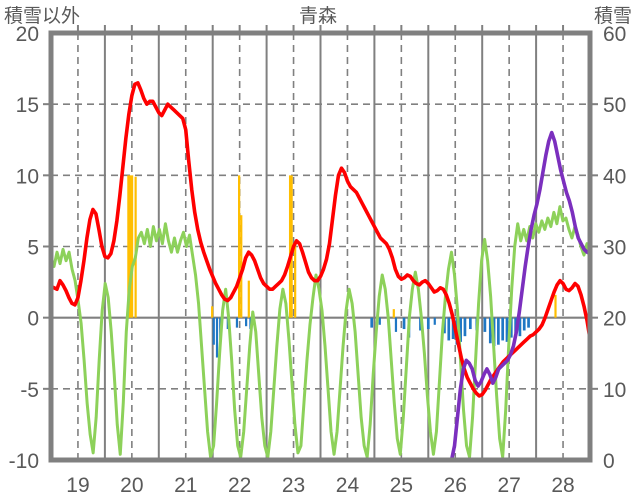  What do you see at coordinates (27, 176) in the screenshot?
I see `left-tick-label: 10` at bounding box center [27, 176].